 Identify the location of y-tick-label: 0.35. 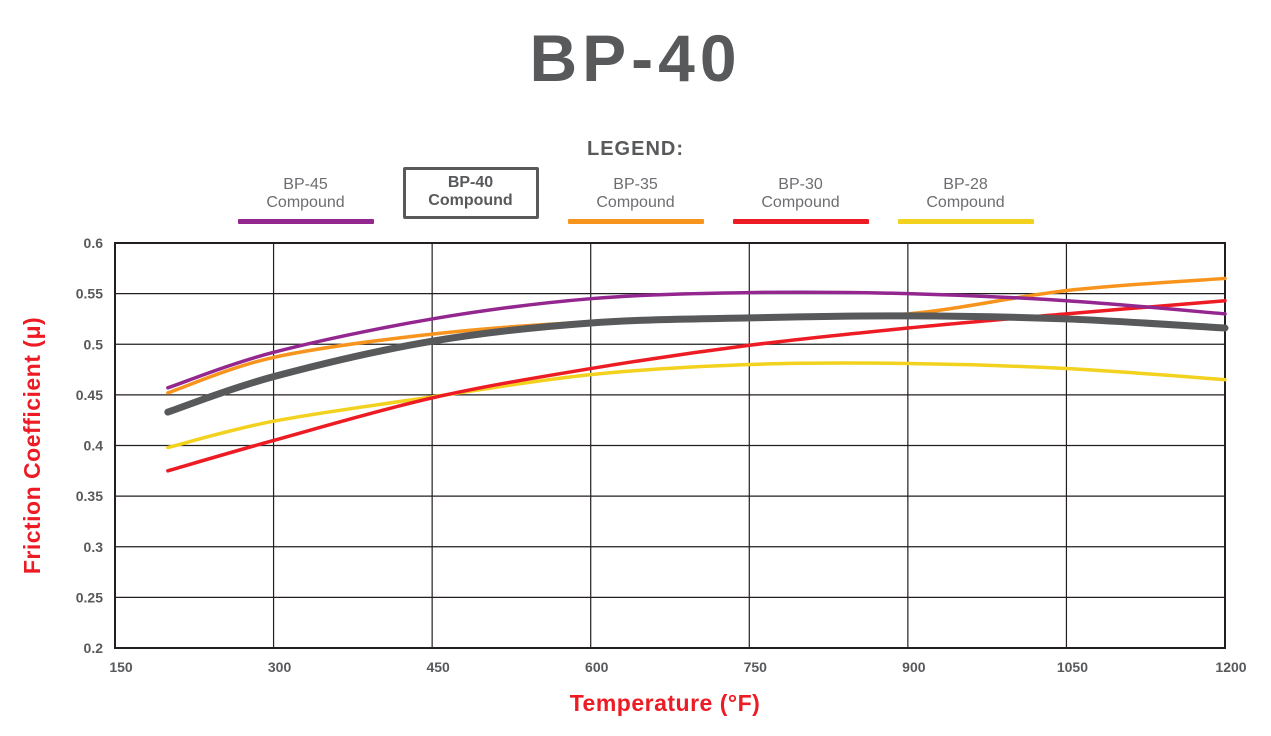
(89, 496).